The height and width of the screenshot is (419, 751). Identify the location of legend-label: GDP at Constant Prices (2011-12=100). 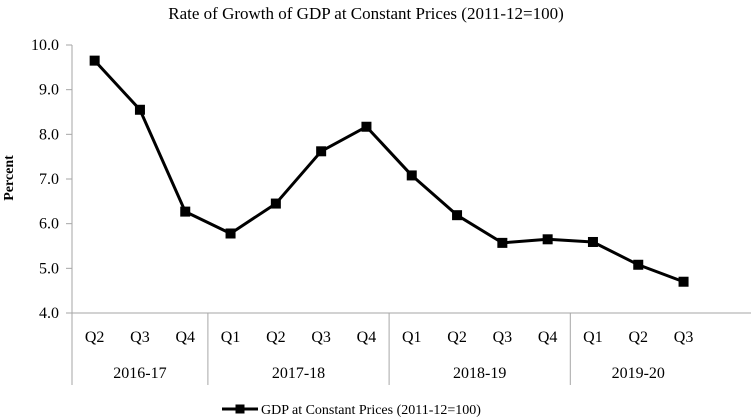
(371, 410).